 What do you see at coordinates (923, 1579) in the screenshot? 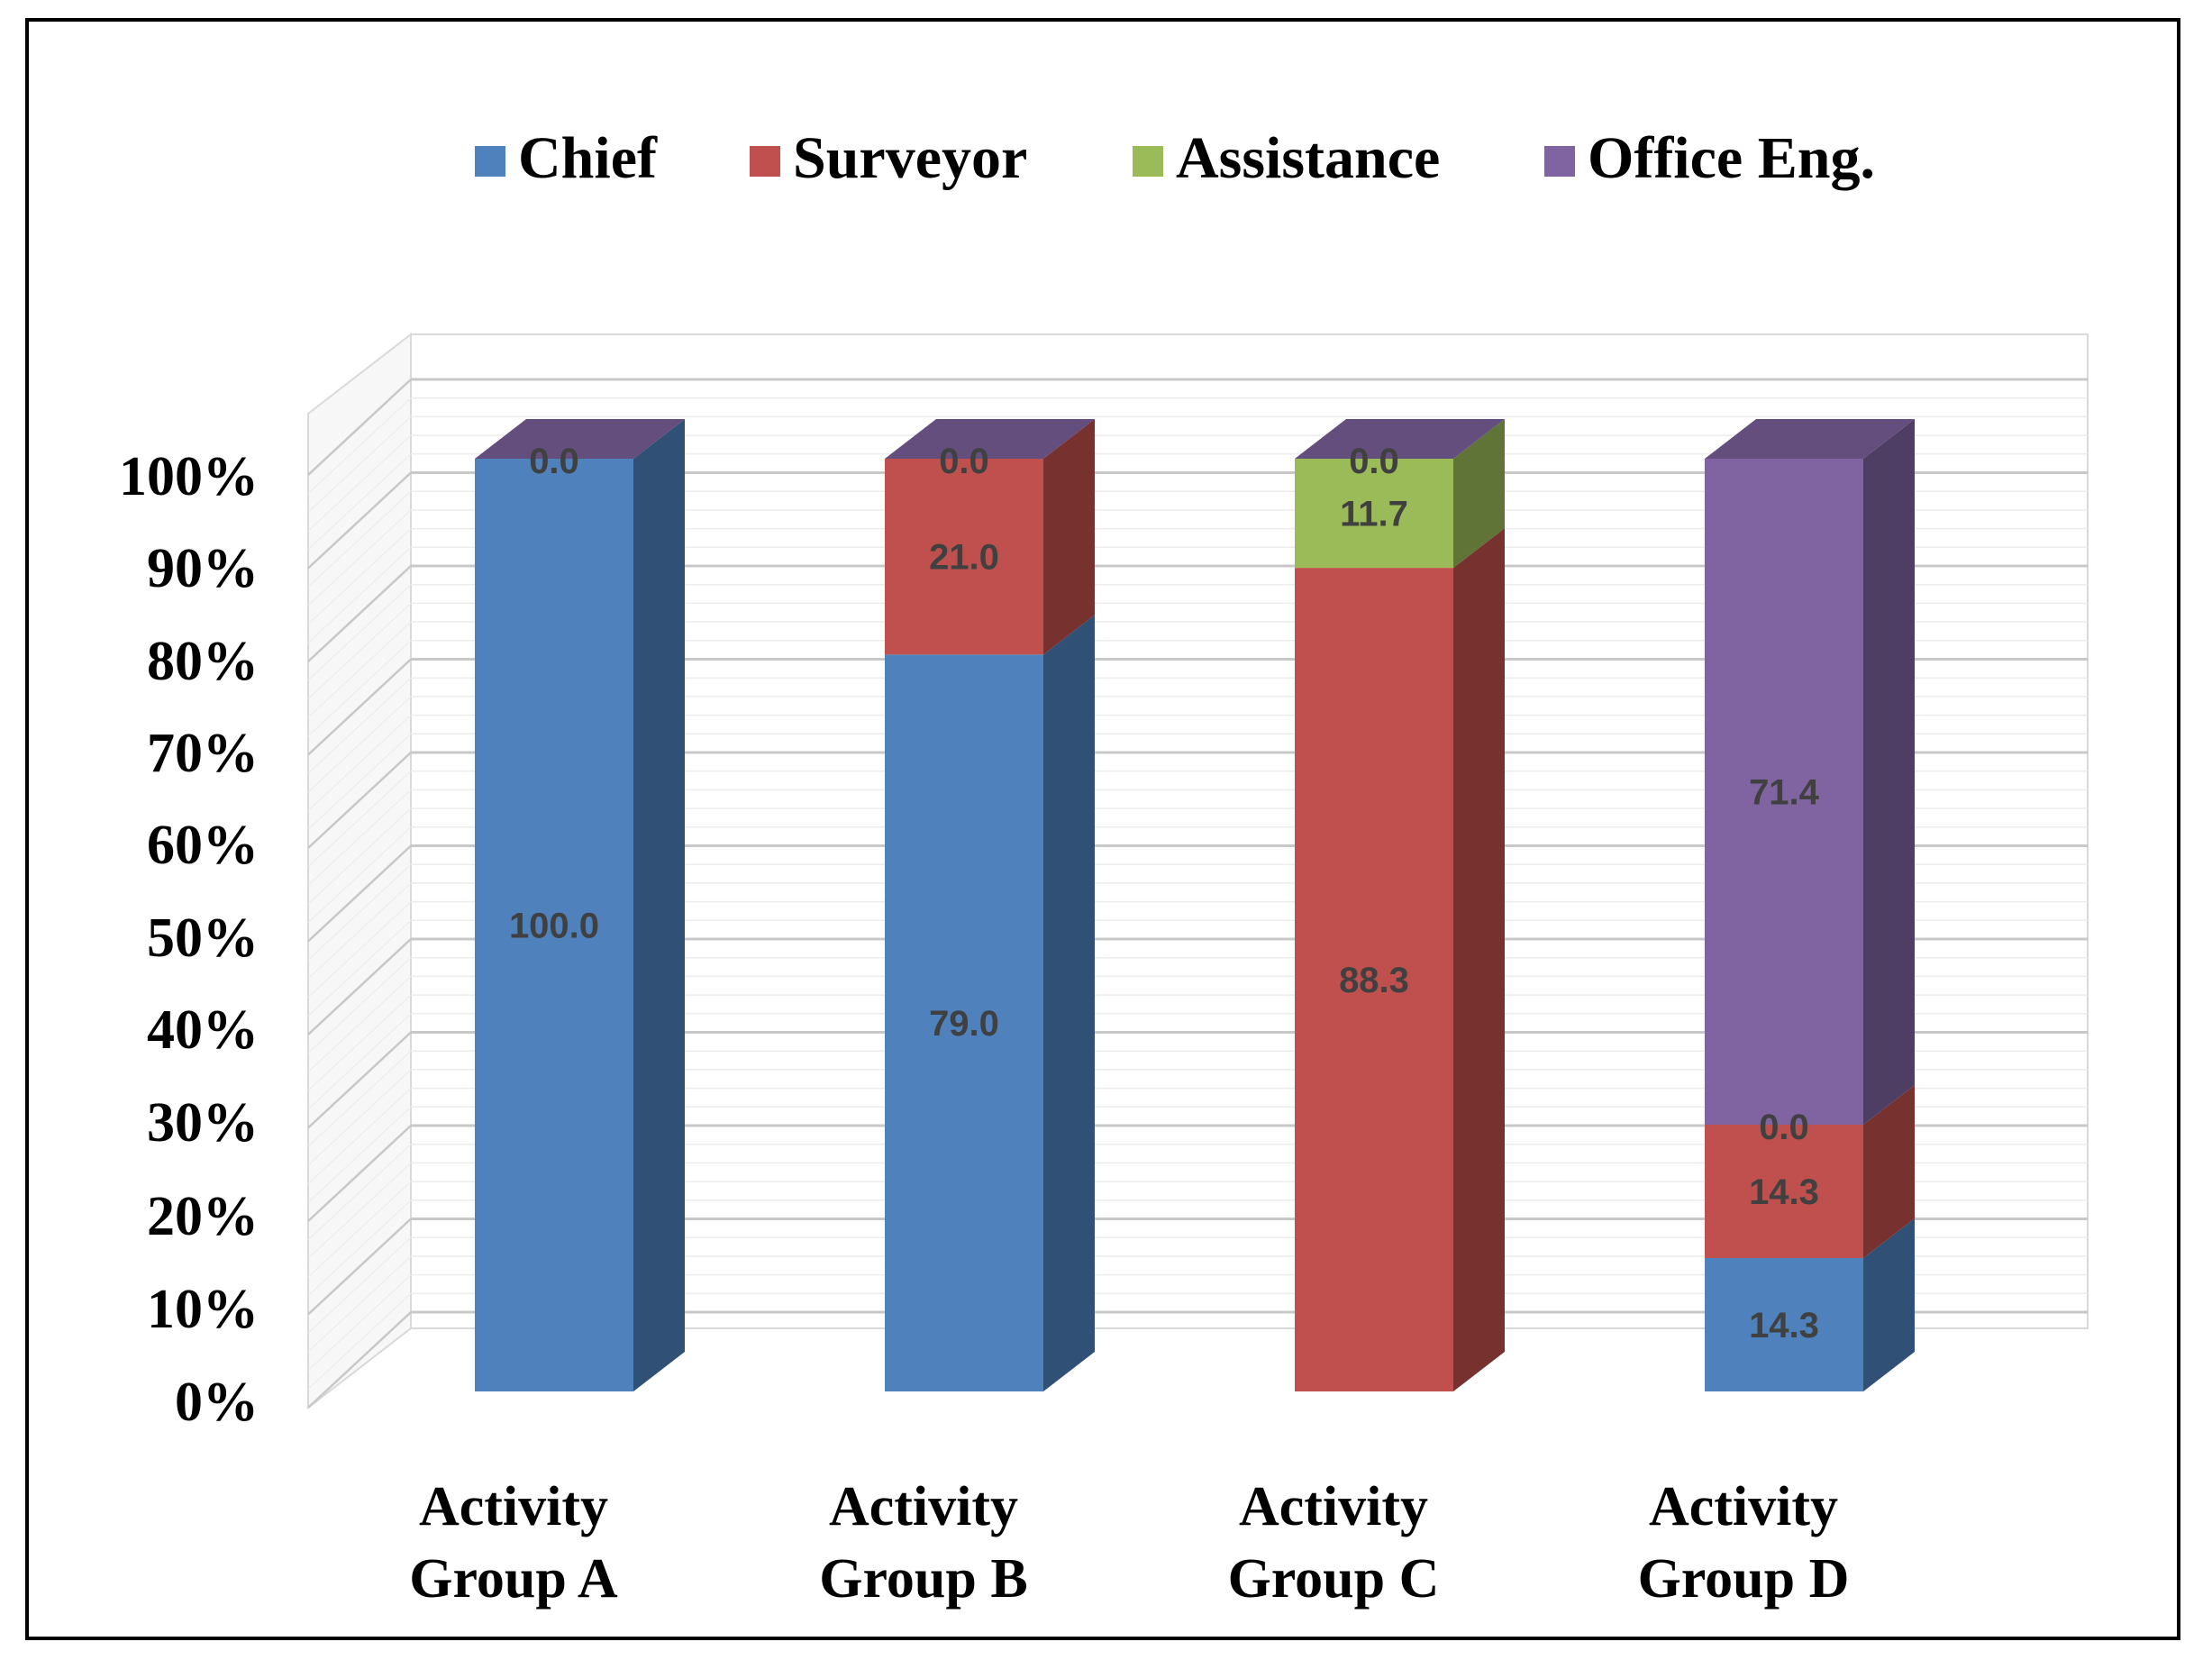
I see `category-label: Group B` at bounding box center [923, 1579].